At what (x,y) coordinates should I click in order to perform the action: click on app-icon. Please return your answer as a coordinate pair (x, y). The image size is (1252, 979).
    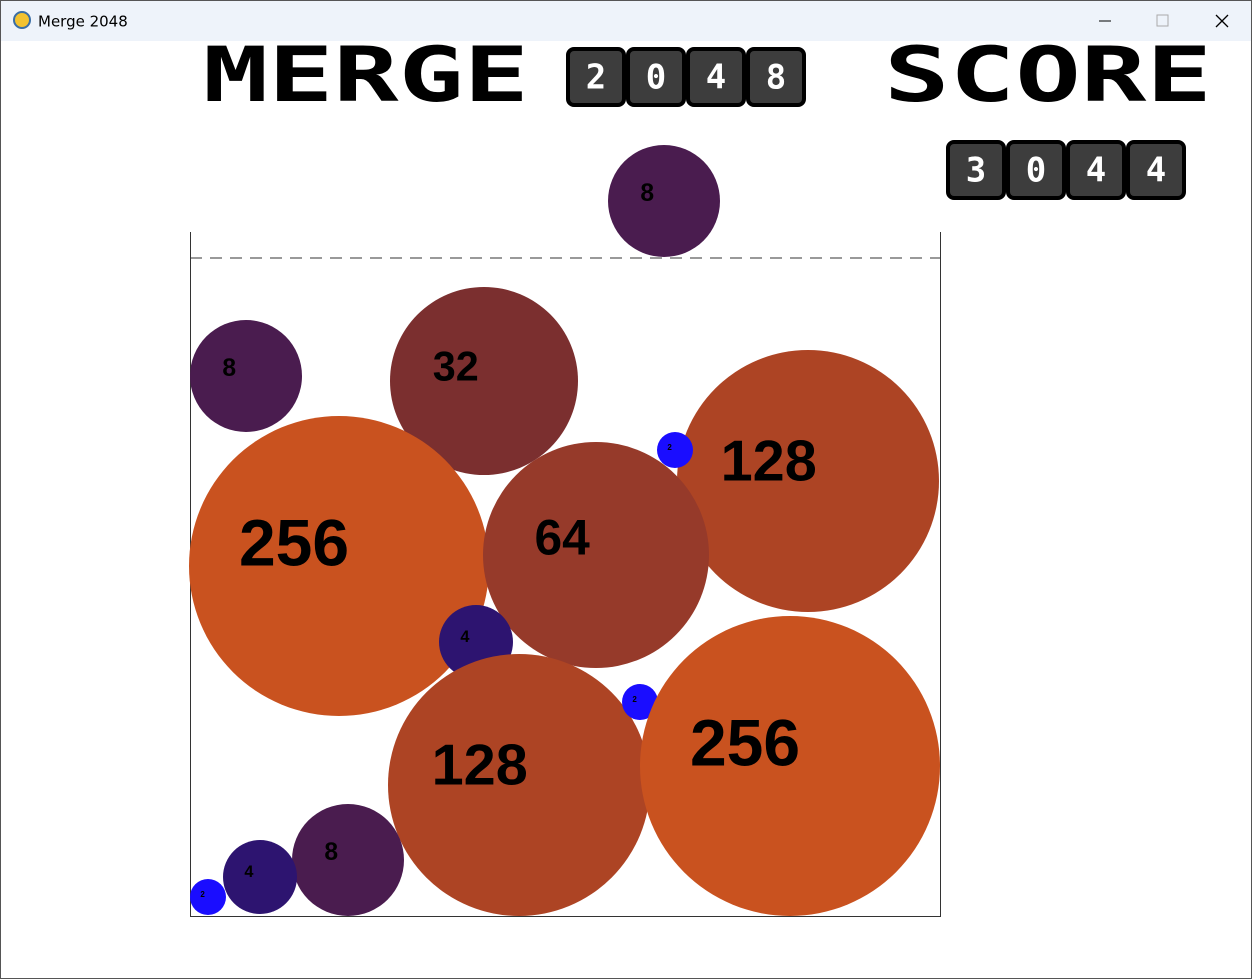
    Looking at the image, I should click on (22, 20).